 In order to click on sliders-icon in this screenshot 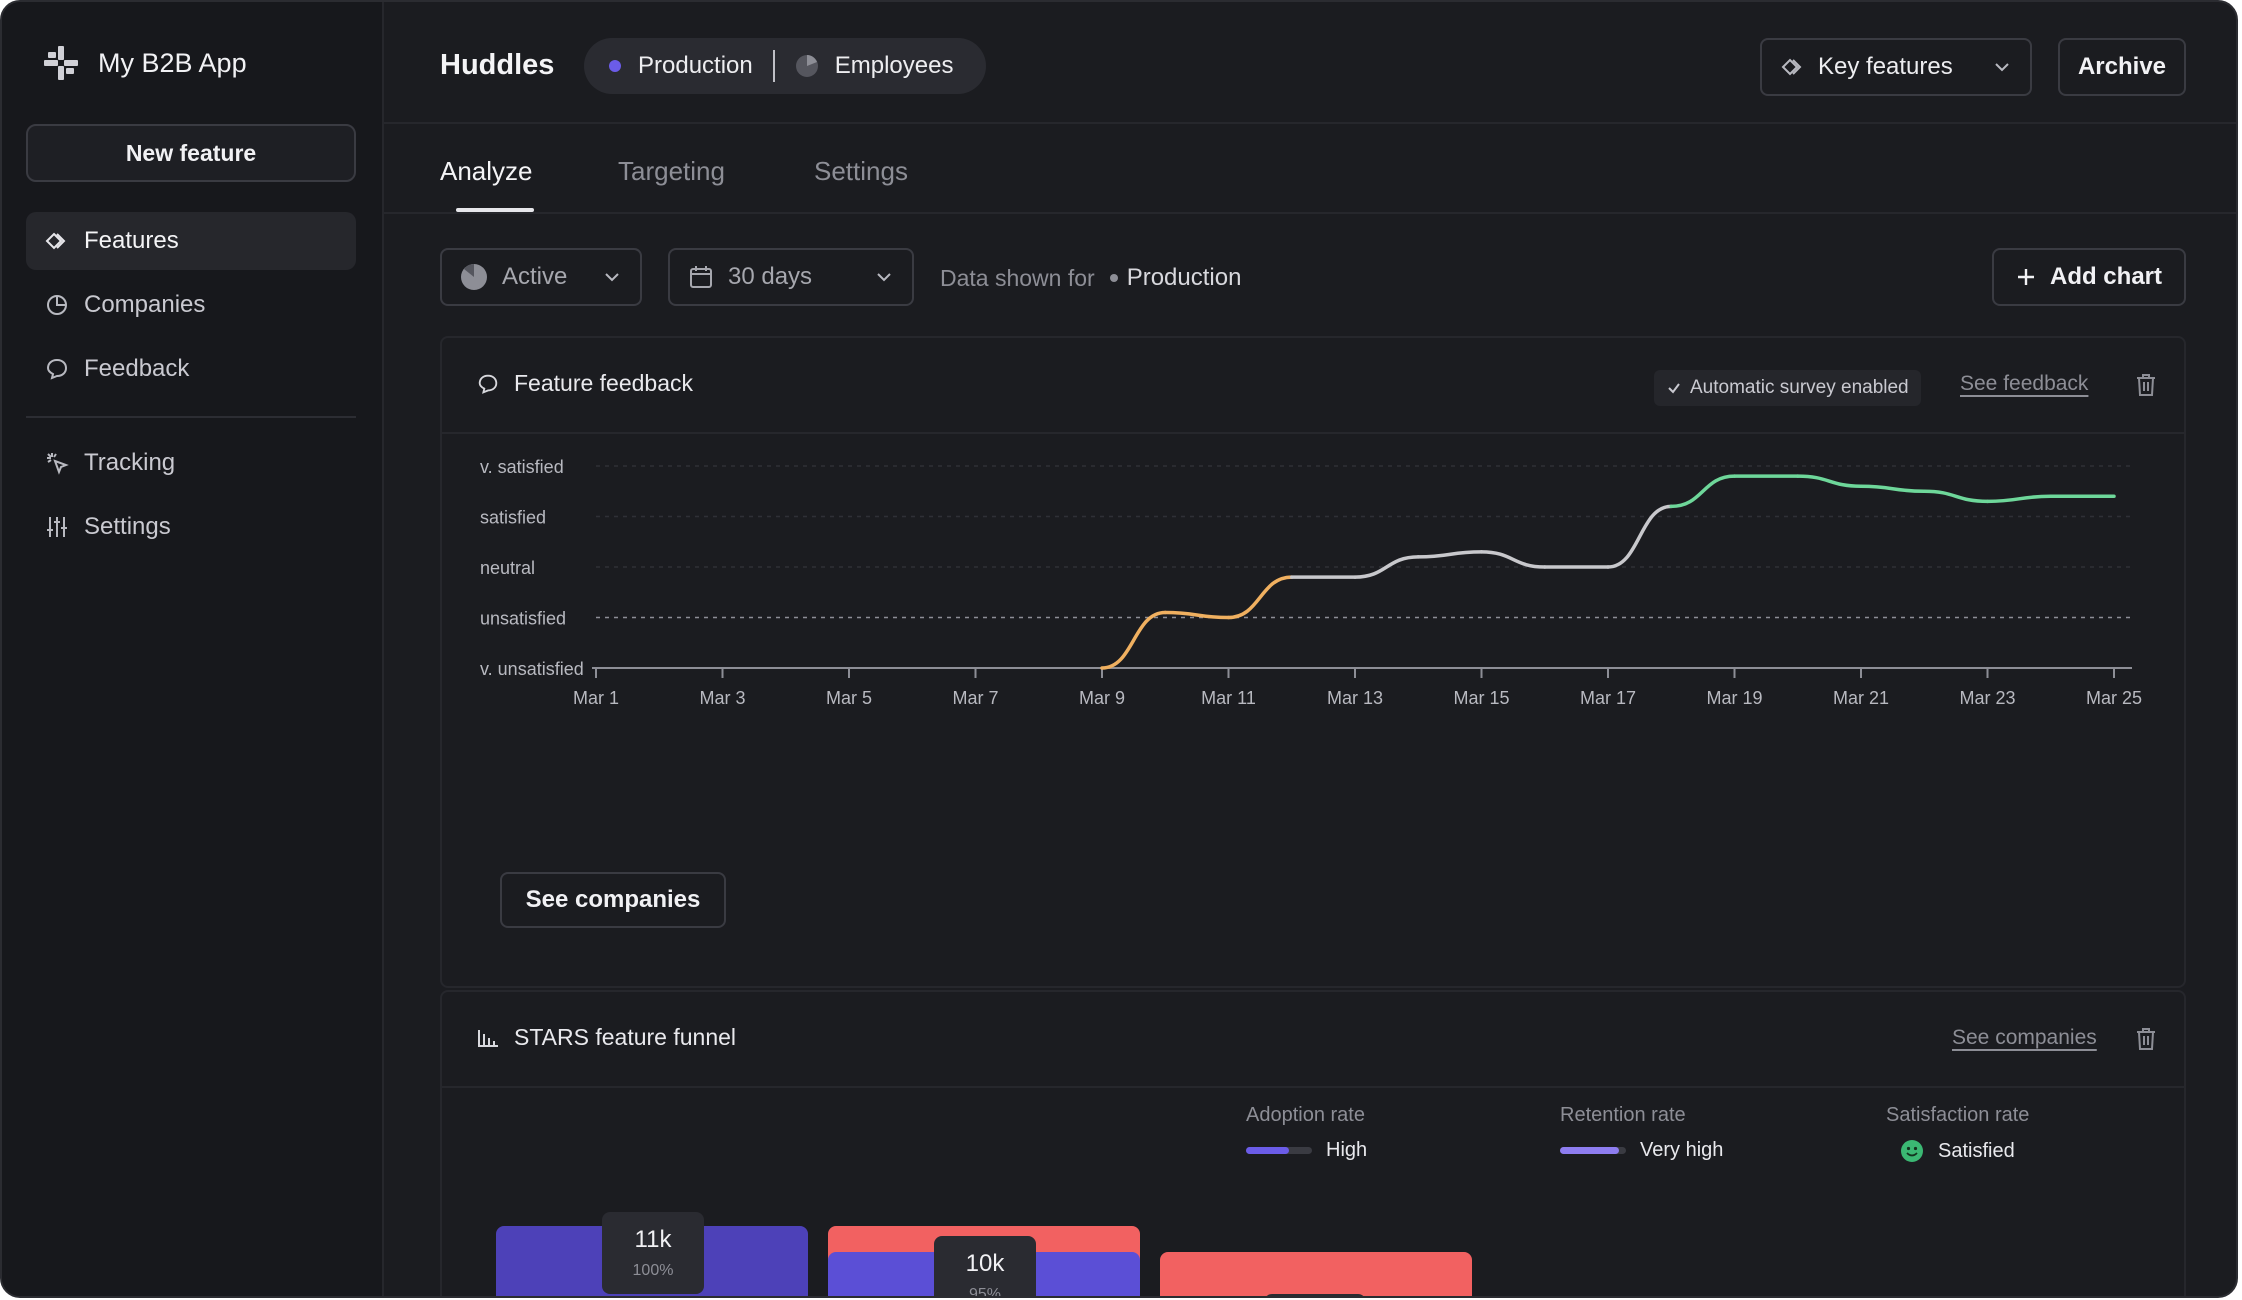, I will do `click(57, 527)`.